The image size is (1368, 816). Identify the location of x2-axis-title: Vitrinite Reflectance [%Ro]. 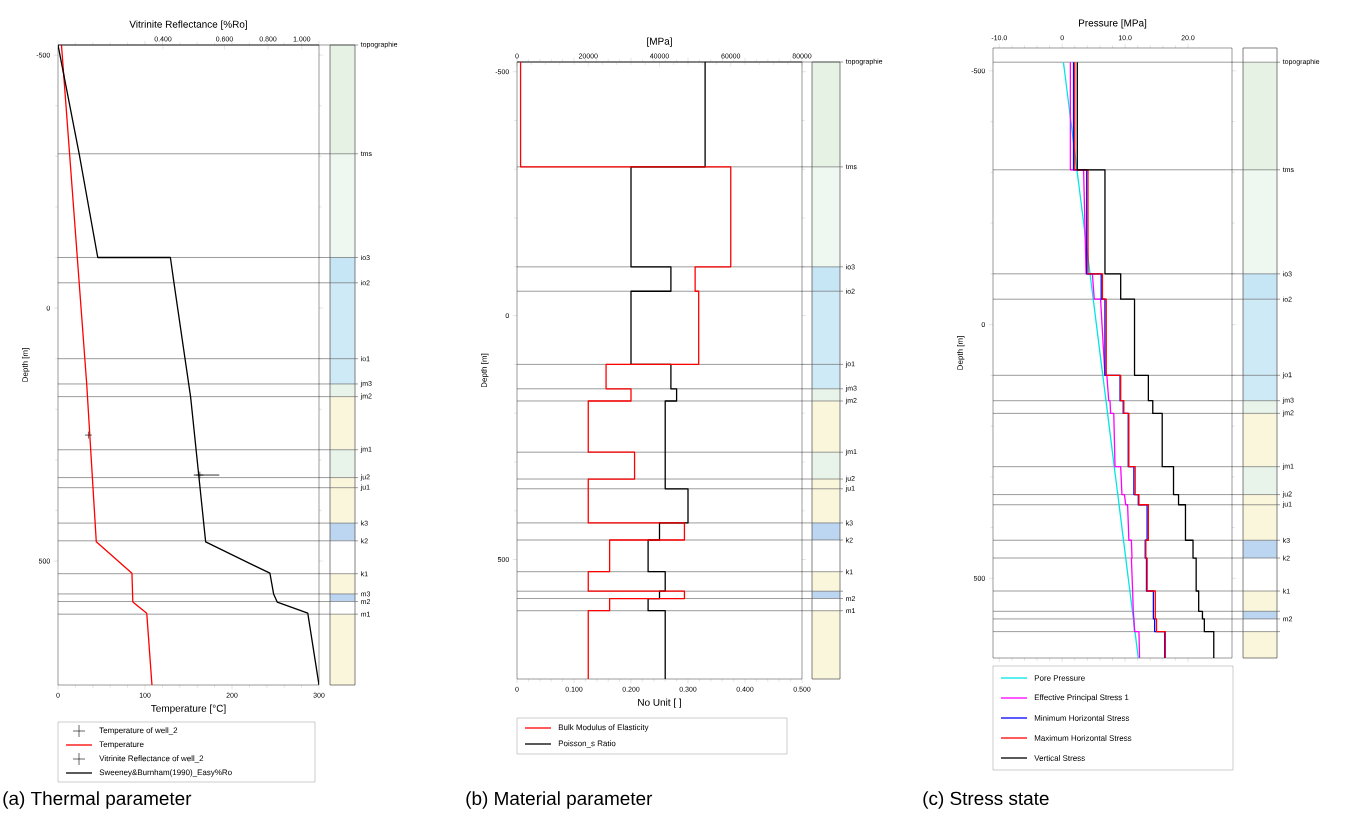
(188, 25).